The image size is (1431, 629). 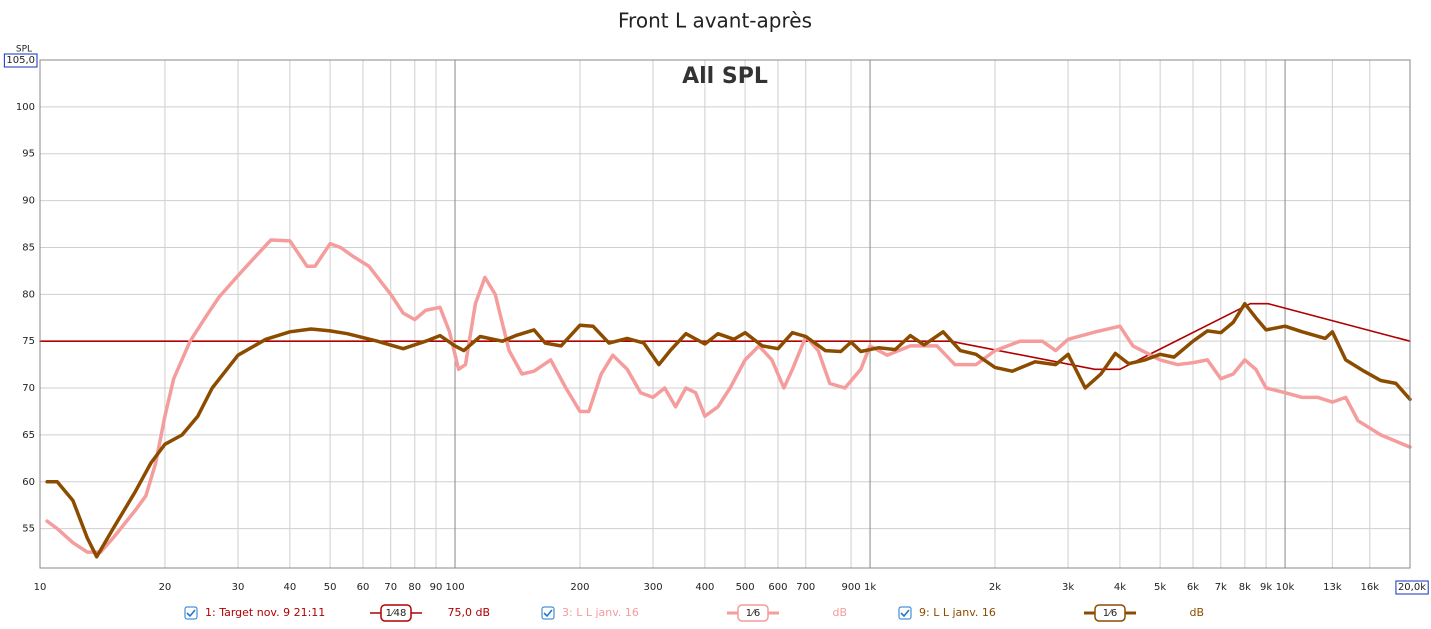 I want to click on x-tick-label: 20,0k, so click(x=1412, y=587).